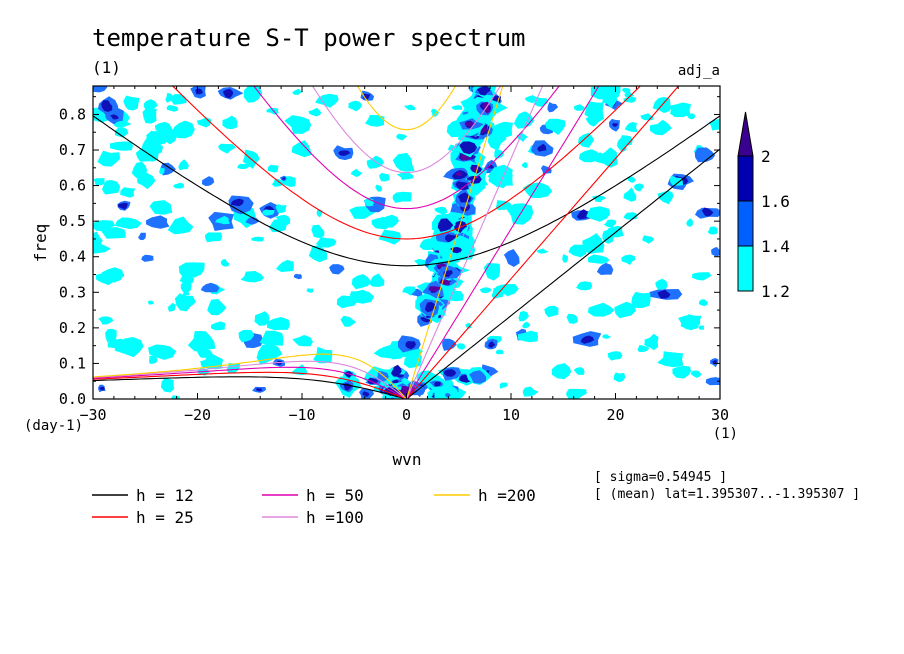 The width and height of the screenshot is (904, 654). I want to click on curve-h25-rossby, so click(250, 385).